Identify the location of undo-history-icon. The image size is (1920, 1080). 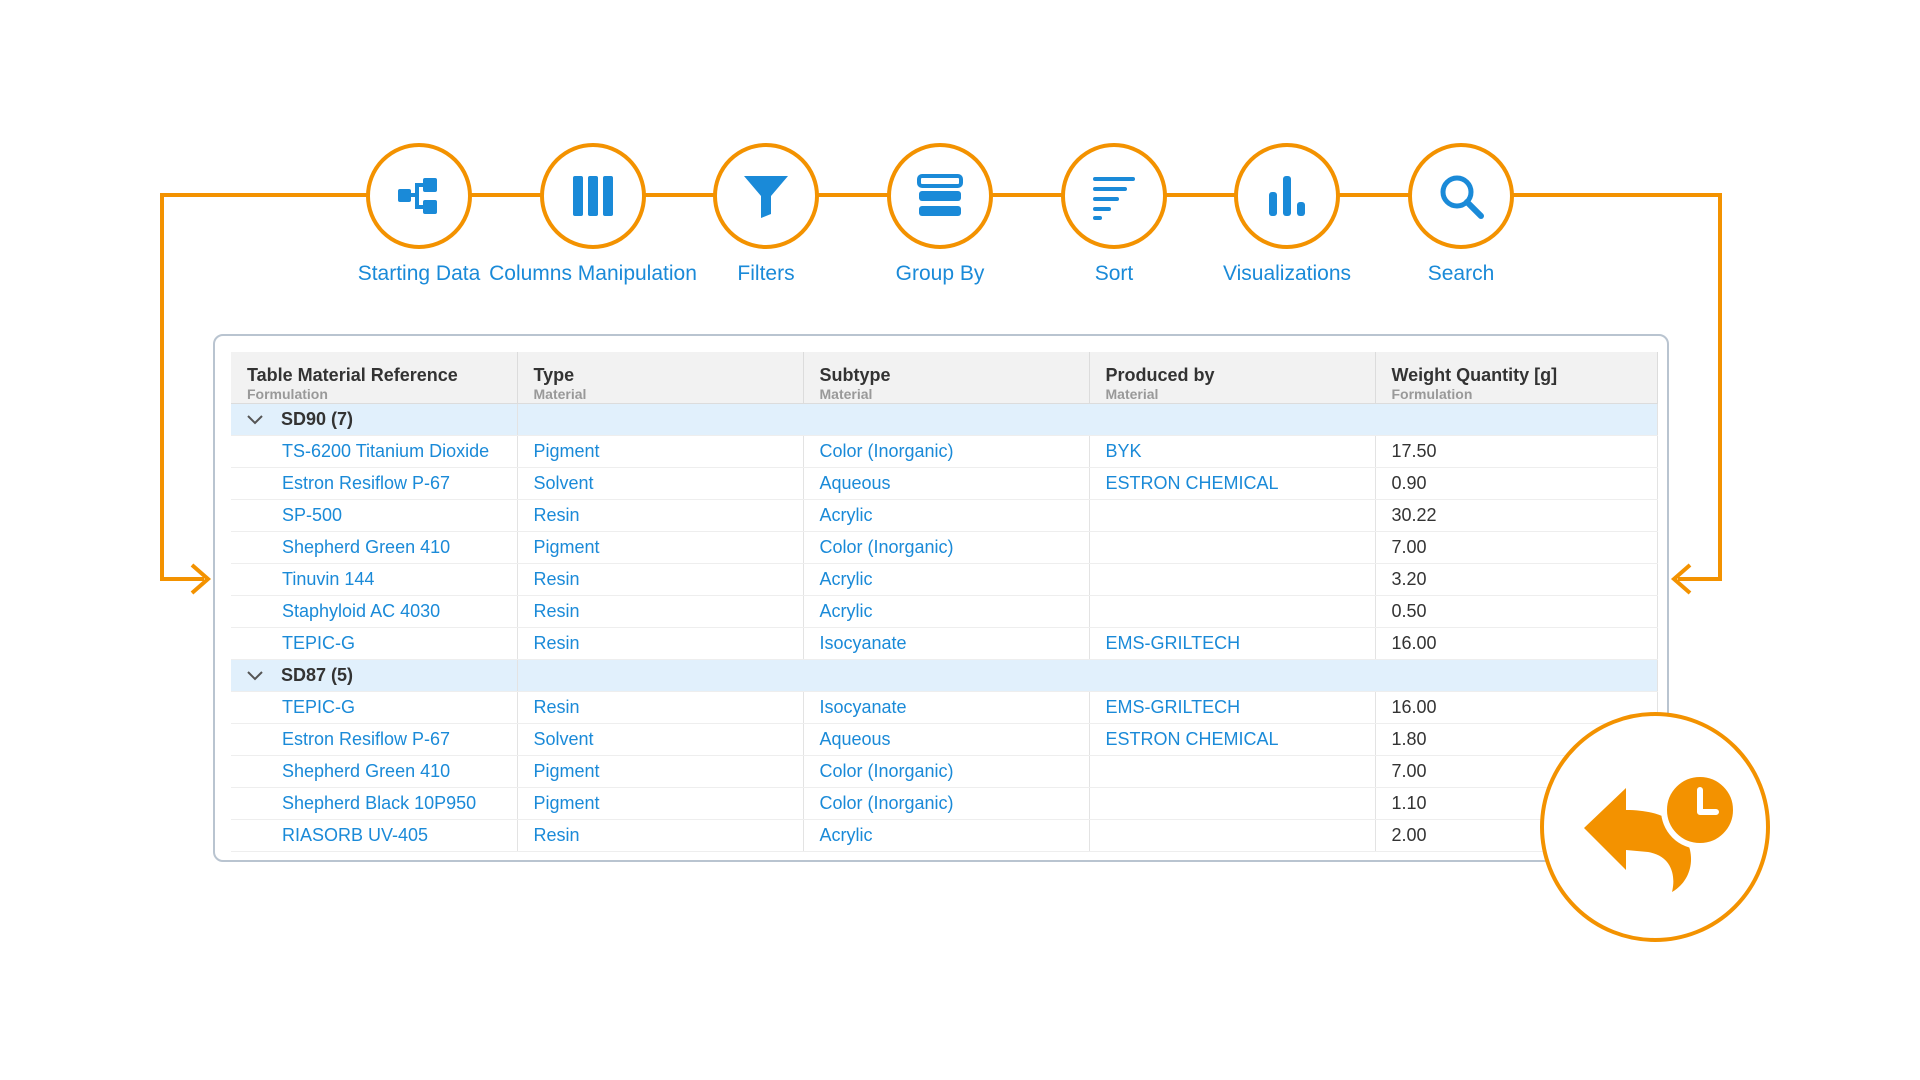
(1661, 831).